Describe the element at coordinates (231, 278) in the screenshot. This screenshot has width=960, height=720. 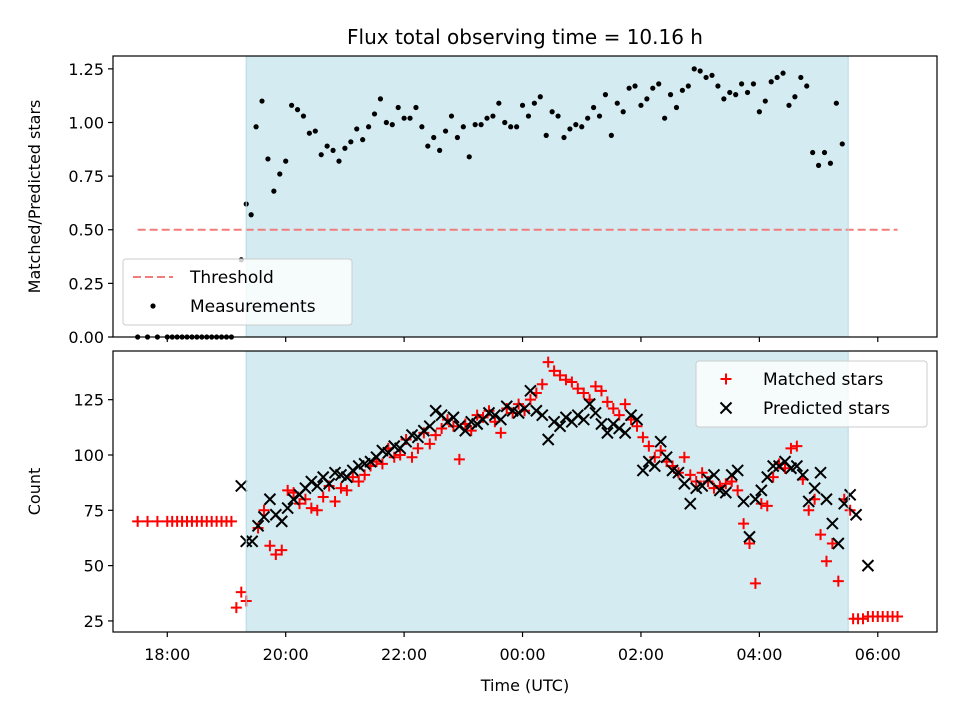
I see `threshold-legend-label: Threshold` at that location.